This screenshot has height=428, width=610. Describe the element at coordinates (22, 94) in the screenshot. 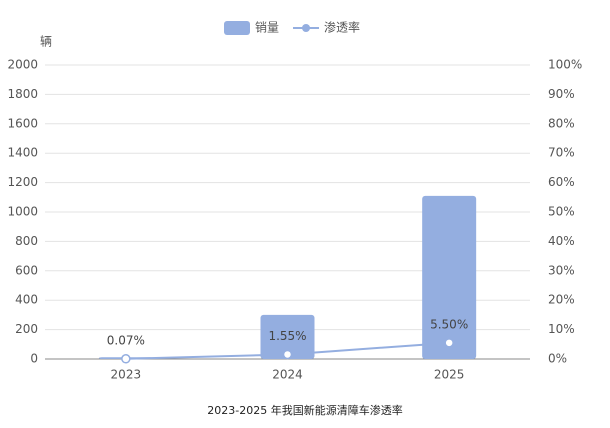

I see `y-tick-label: 1800` at that location.